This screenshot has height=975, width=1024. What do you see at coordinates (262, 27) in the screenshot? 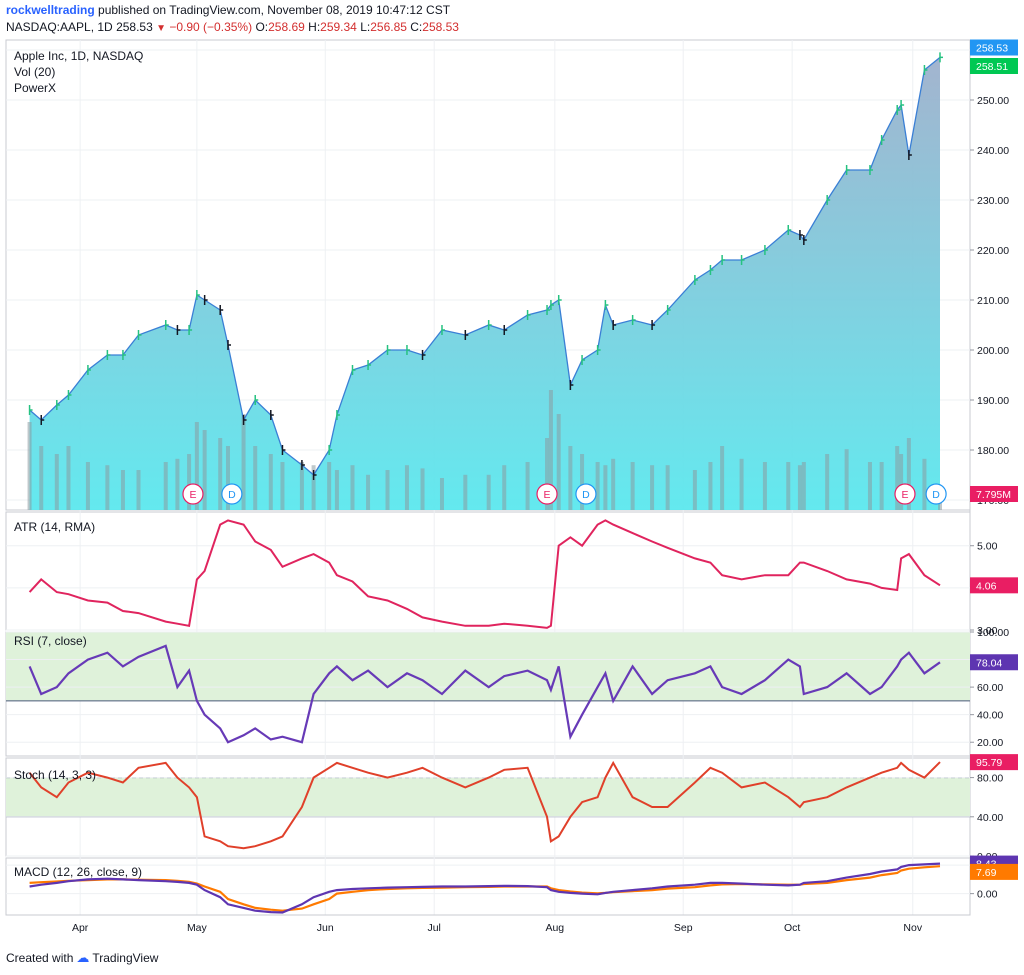
I see `open-label: O:` at bounding box center [262, 27].